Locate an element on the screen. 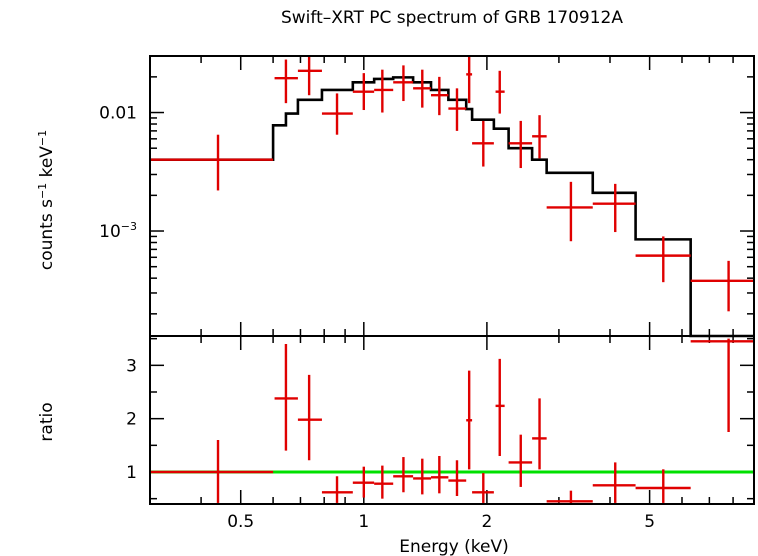  x-axis-label: Energy (keV) is located at coordinates (454, 546).